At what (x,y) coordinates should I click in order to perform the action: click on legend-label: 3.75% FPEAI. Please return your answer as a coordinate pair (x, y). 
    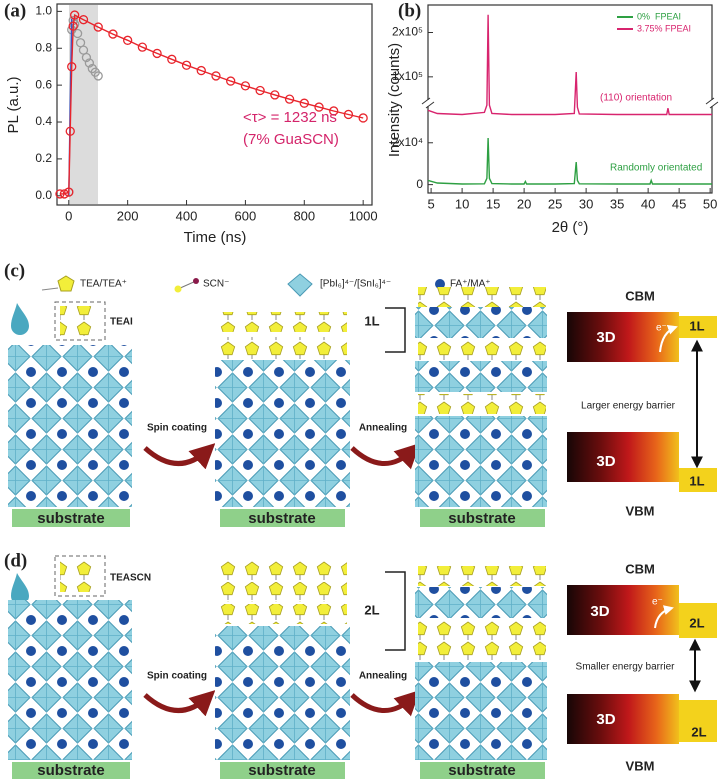
    Looking at the image, I should click on (664, 28).